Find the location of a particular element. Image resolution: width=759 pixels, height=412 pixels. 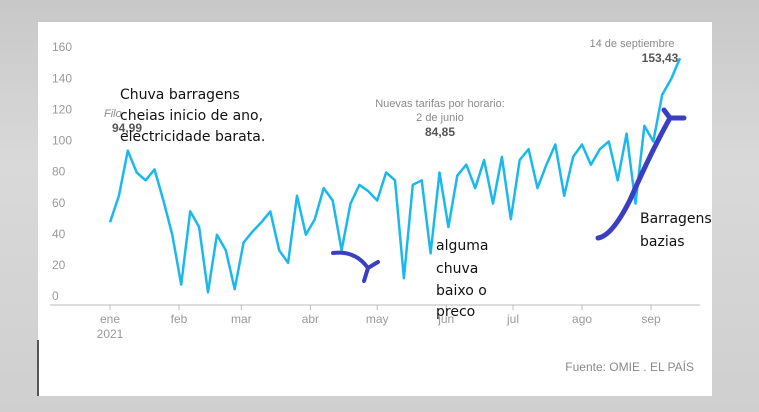

y-tick-label: 120 is located at coordinates (62, 109).